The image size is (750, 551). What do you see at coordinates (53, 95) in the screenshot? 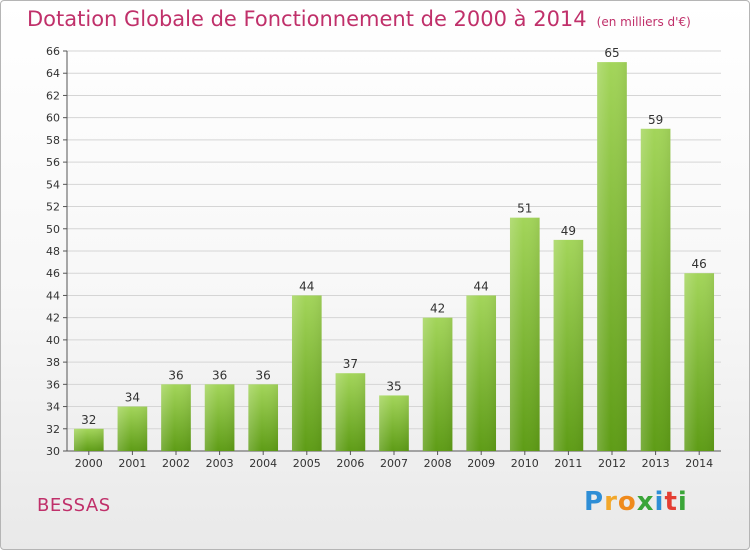
I see `y-tick-label: 62` at bounding box center [53, 95].